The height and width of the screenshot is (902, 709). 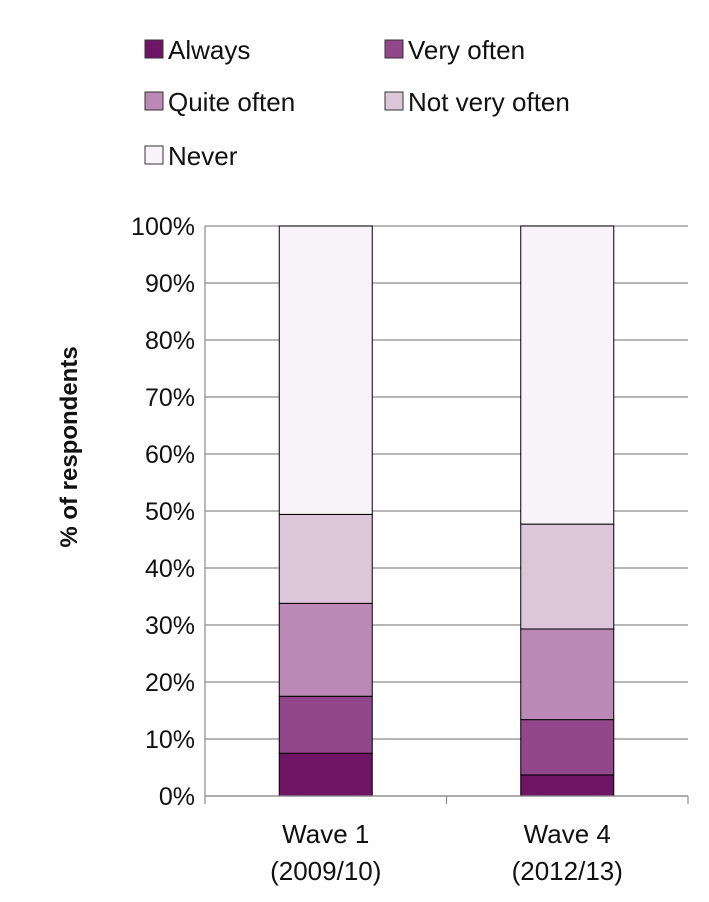 What do you see at coordinates (203, 156) in the screenshot?
I see `legend-label: Never` at bounding box center [203, 156].